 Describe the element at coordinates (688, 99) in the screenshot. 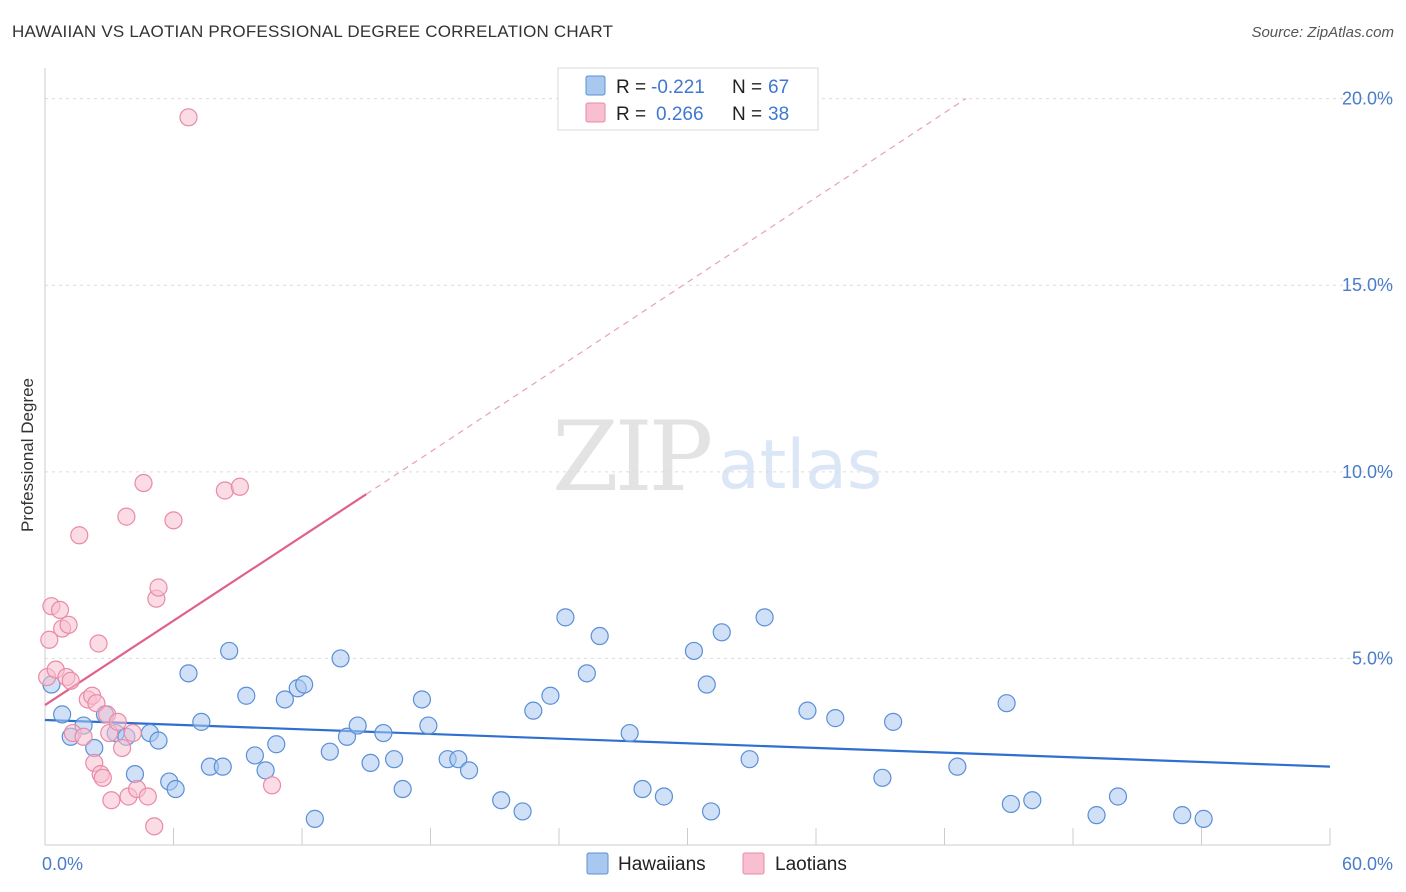

I see `correlation-legend: R = -0.221 N = 67 R = 0.266 N = 38` at that location.